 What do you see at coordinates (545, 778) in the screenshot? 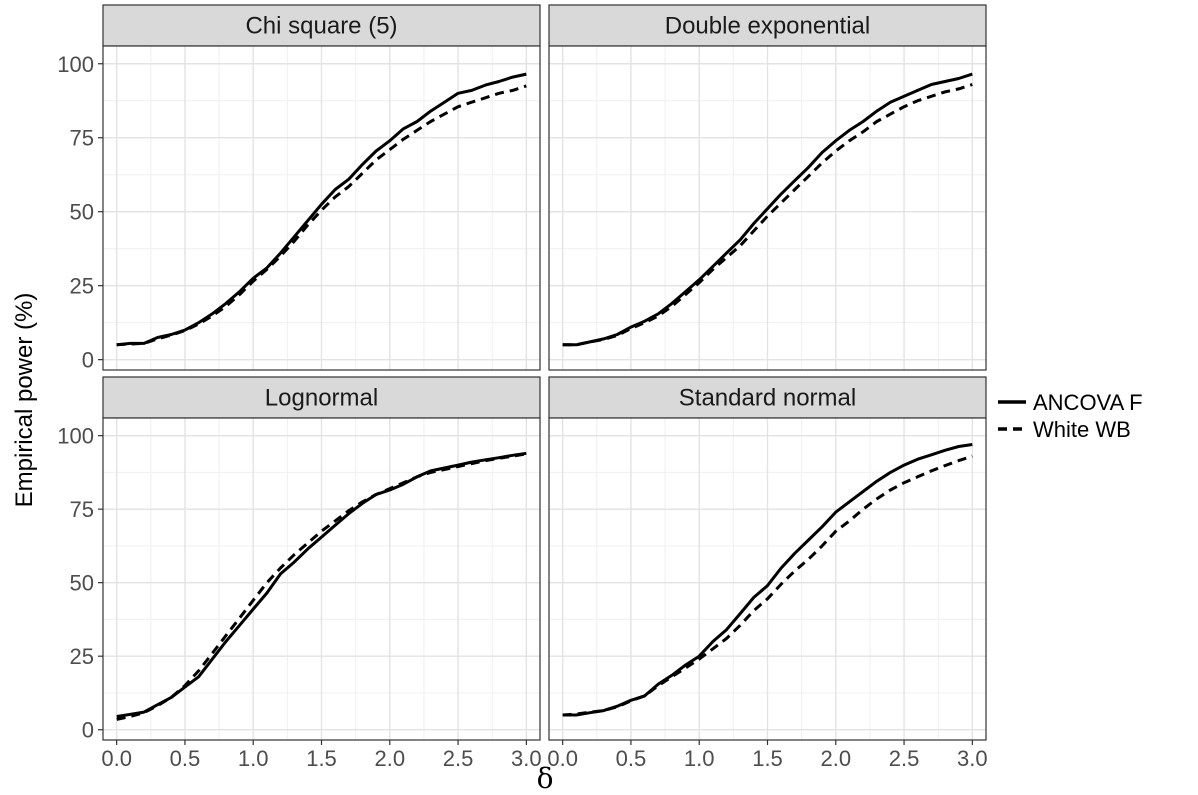
I see `x-axis-title: δ` at bounding box center [545, 778].